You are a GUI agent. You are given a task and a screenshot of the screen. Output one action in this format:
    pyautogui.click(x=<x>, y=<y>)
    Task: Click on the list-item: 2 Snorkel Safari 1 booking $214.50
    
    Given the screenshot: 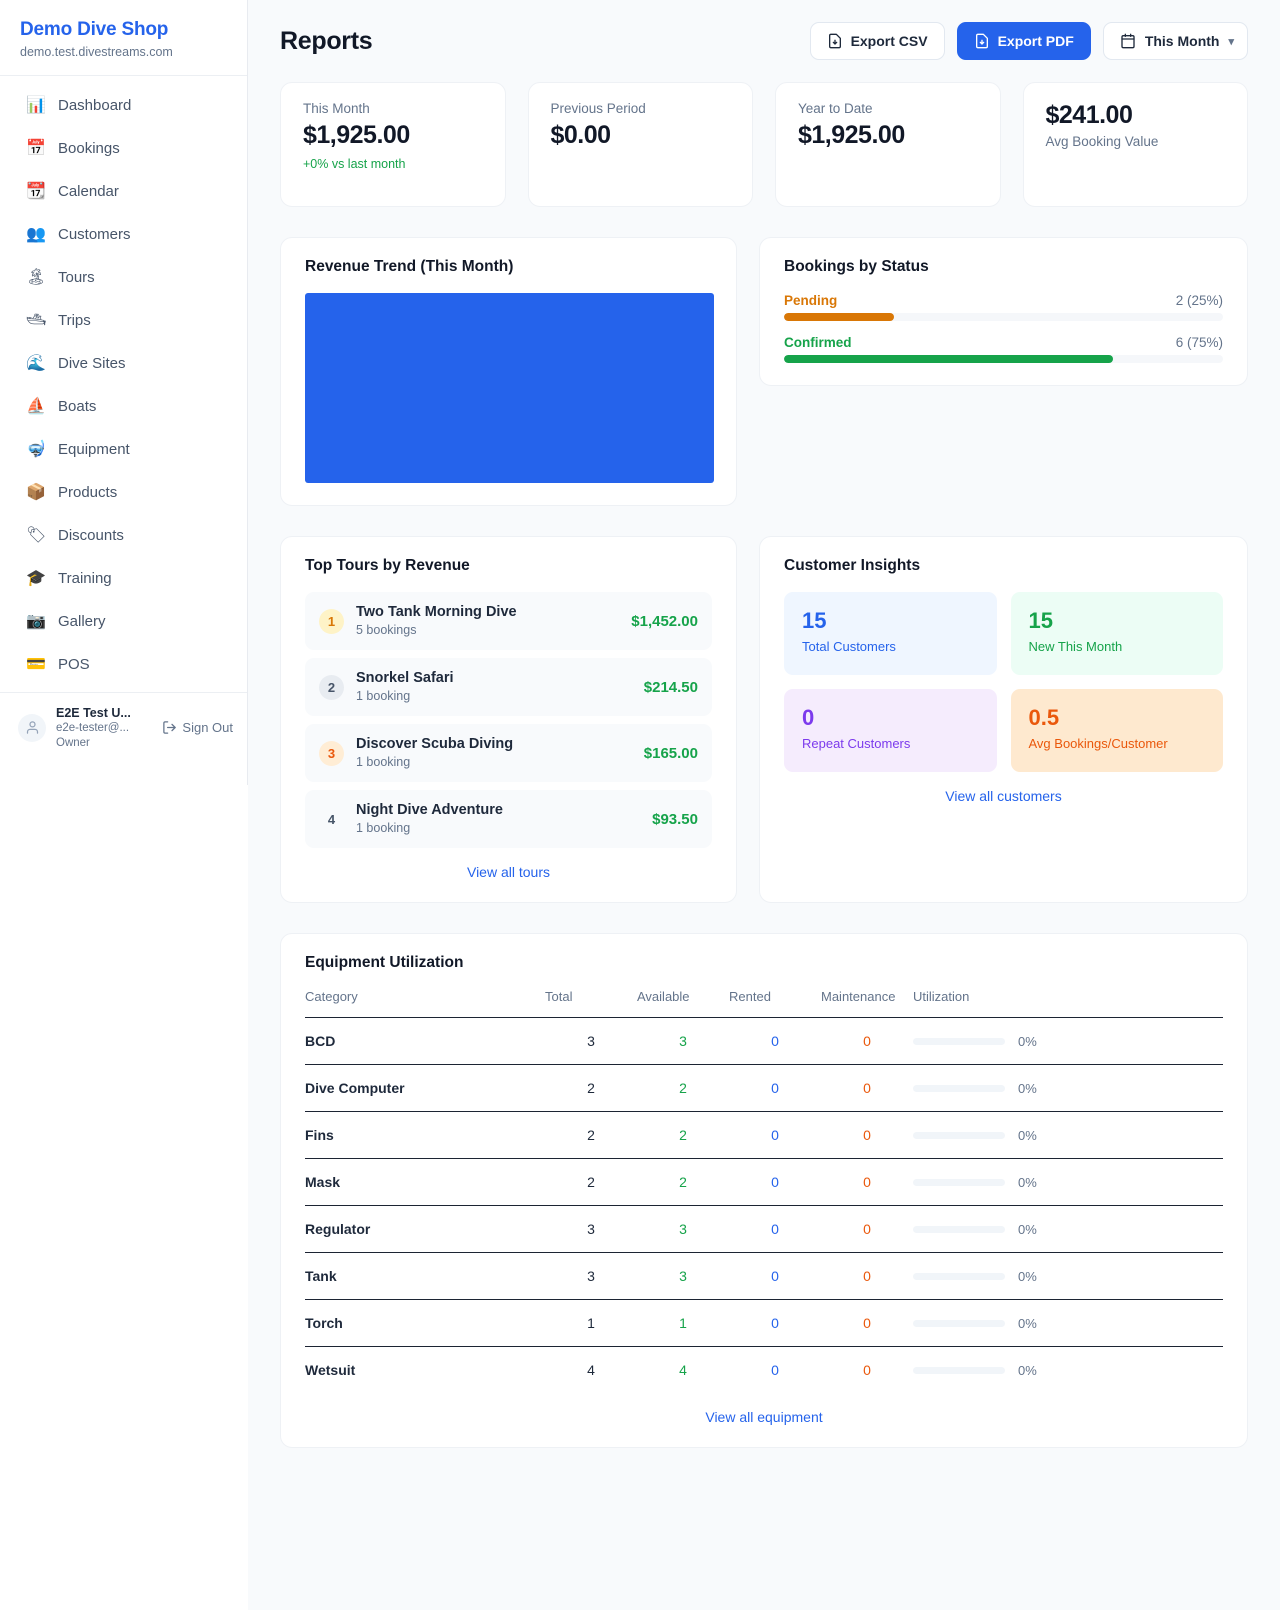 What is the action you would take?
    pyautogui.click(x=508, y=687)
    